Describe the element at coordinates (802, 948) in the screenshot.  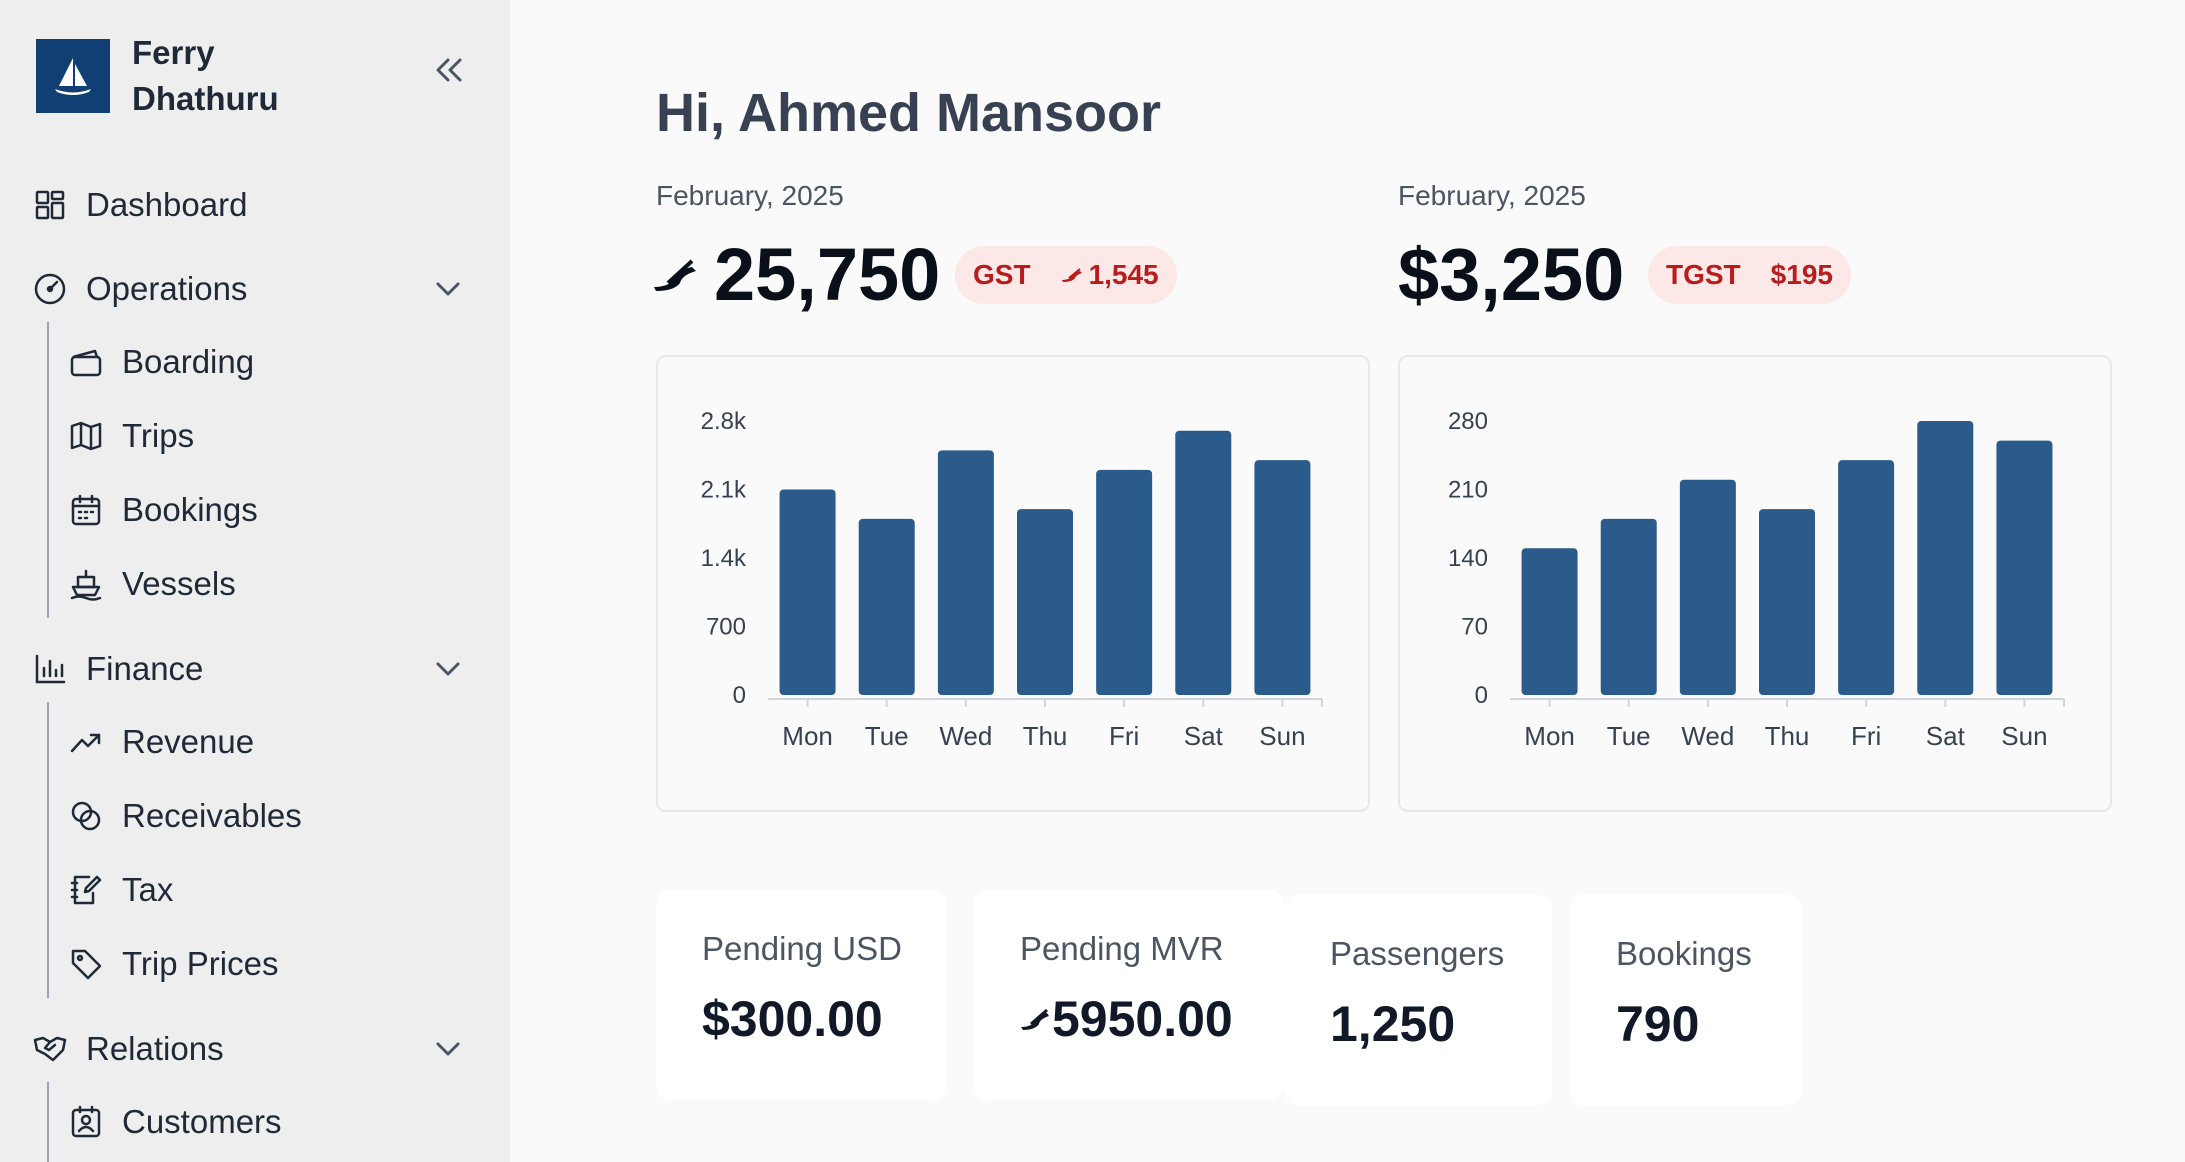
I see `stat-label: Pending USD` at that location.